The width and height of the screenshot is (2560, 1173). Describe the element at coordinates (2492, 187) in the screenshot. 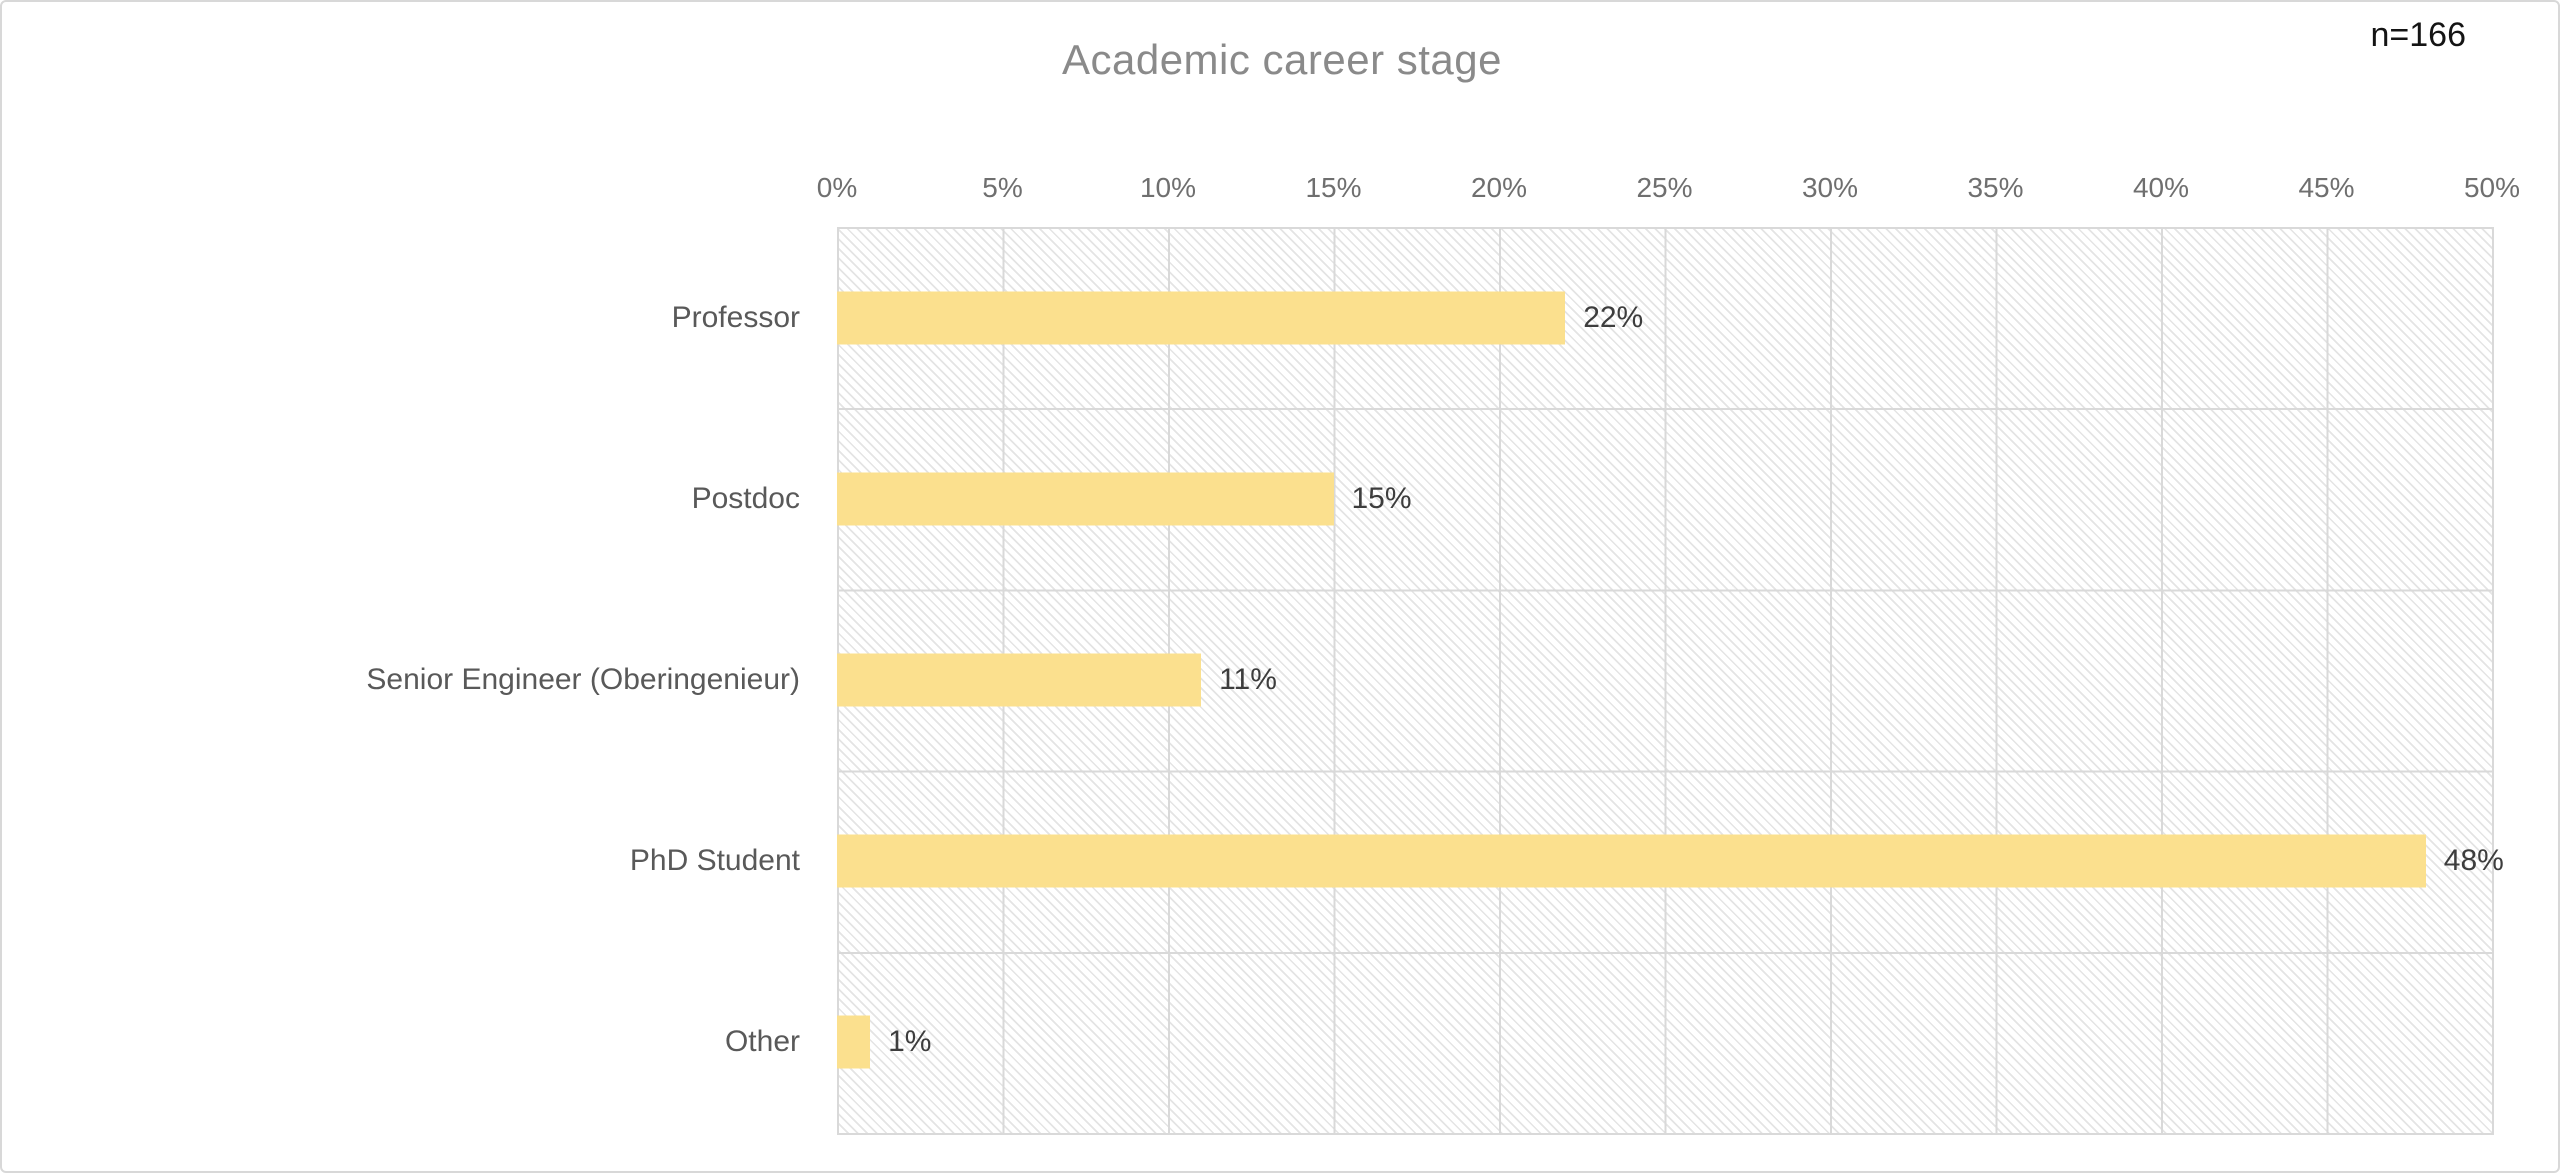

I see `x-axis-tick-label: 50%` at that location.